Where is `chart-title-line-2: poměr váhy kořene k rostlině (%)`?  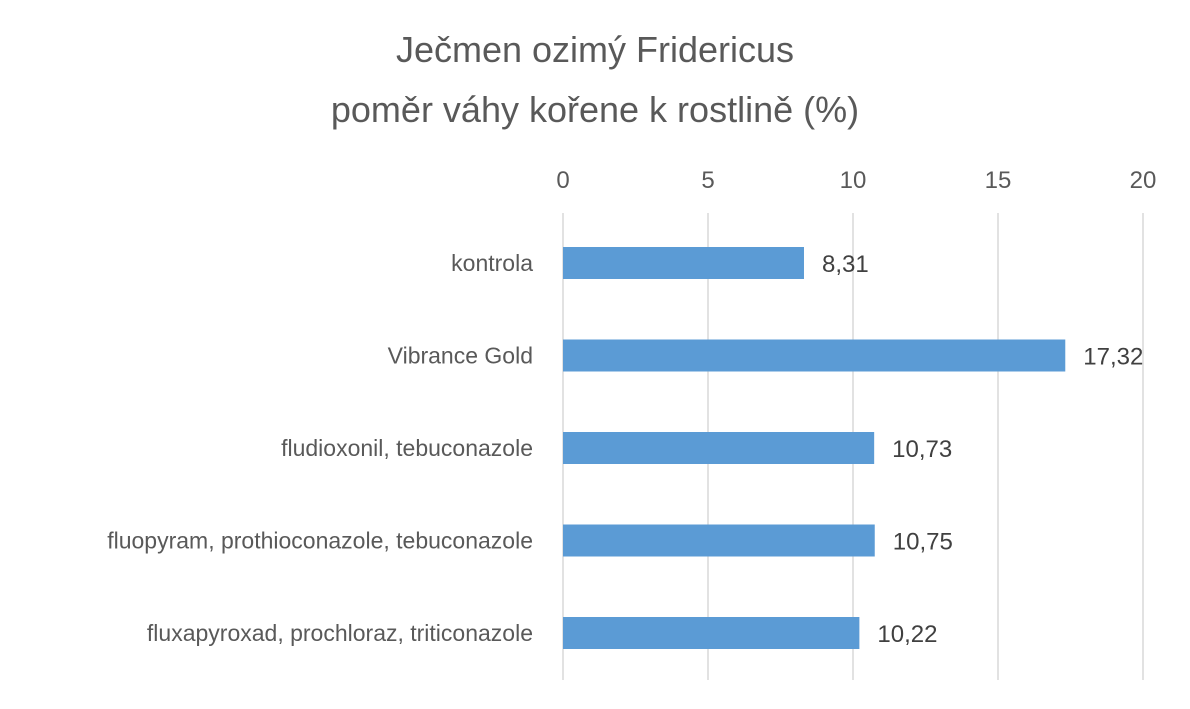 chart-title-line-2: poměr váhy kořene k rostlině (%) is located at coordinates (595, 109).